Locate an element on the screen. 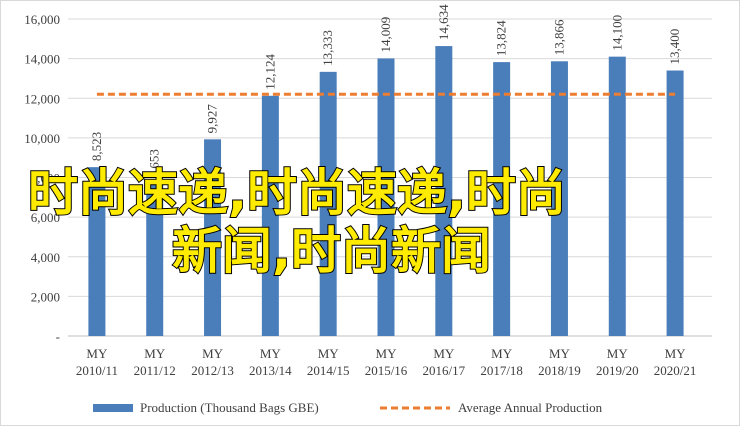  x-tick-label: MY 2014/15 is located at coordinates (328, 362).